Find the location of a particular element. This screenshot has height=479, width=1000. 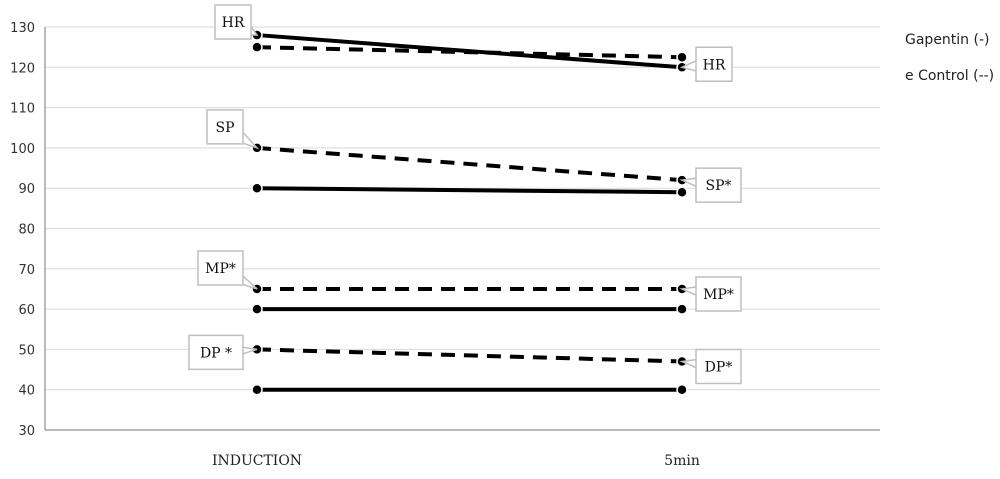

callout-label: DP * is located at coordinates (216, 353).